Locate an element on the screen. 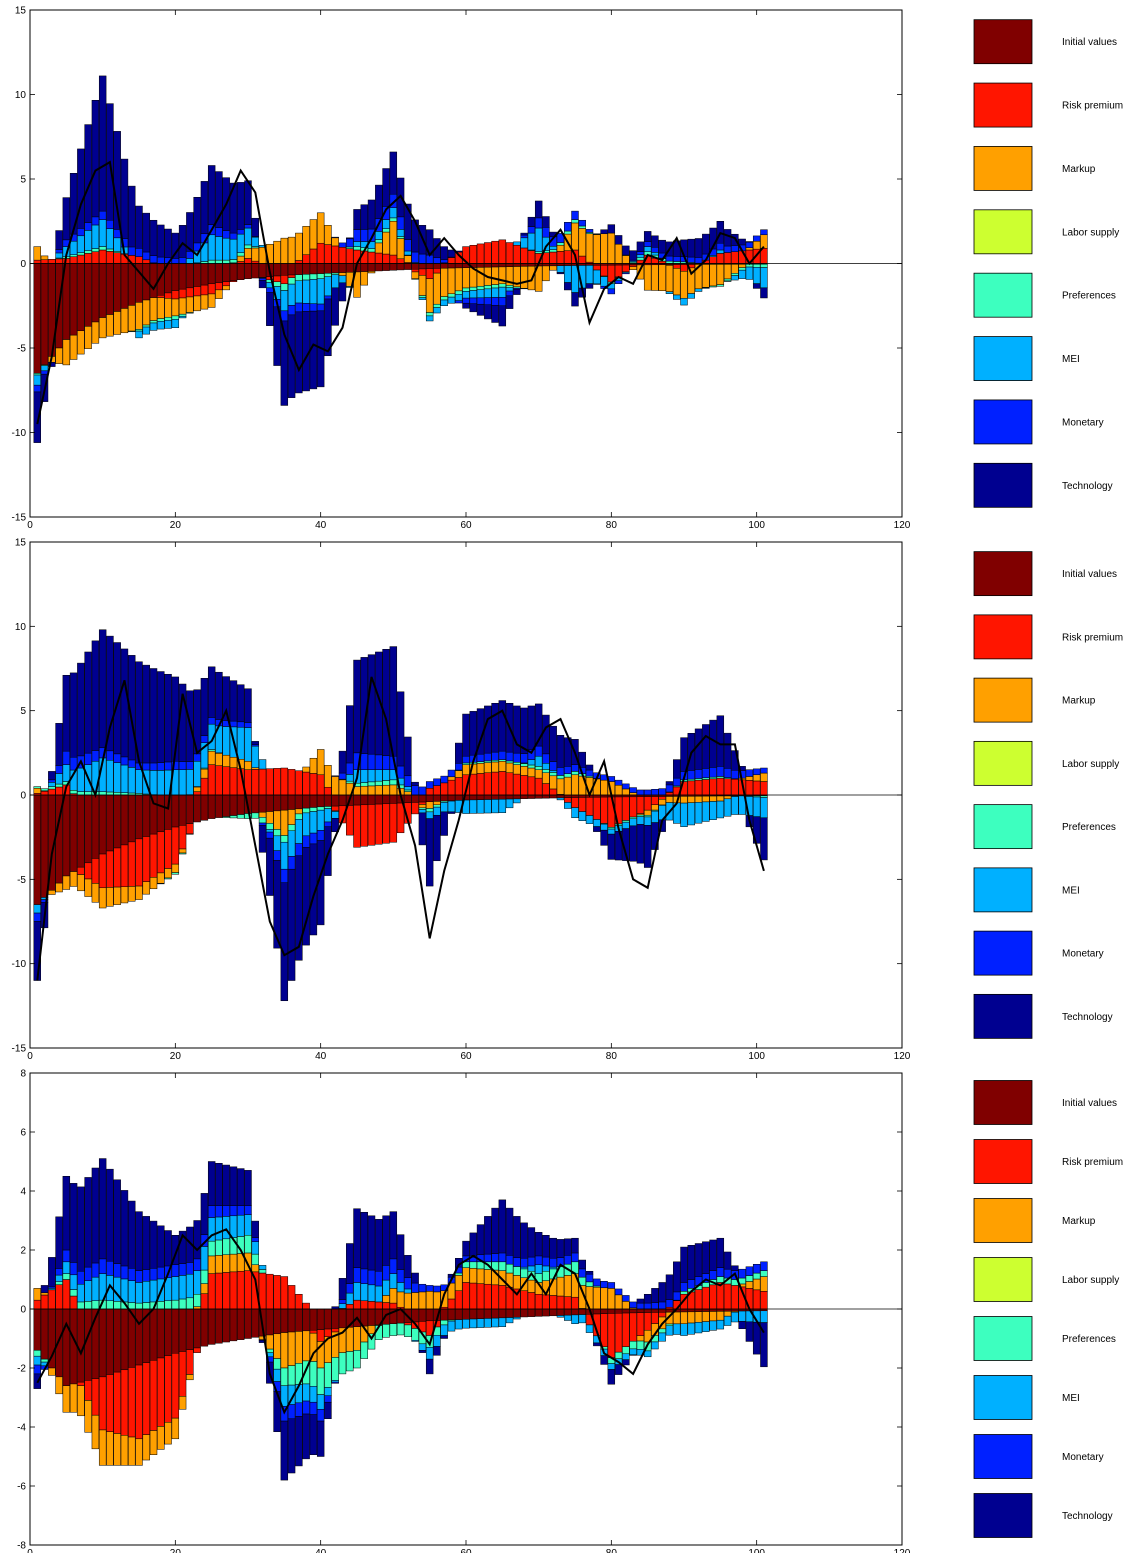  legend-label: Initial values is located at coordinates (1089, 42).